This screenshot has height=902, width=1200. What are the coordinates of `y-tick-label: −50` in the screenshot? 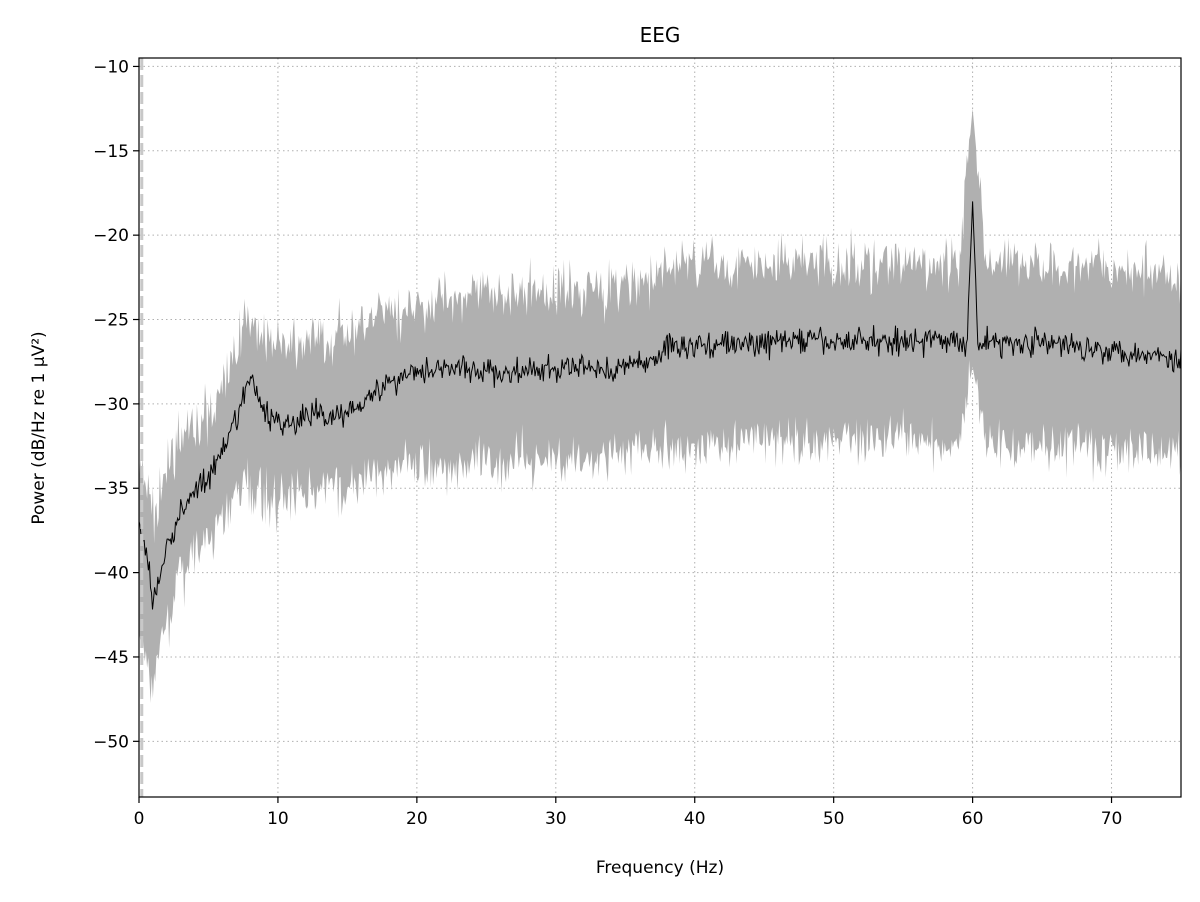 It's located at (111, 742).